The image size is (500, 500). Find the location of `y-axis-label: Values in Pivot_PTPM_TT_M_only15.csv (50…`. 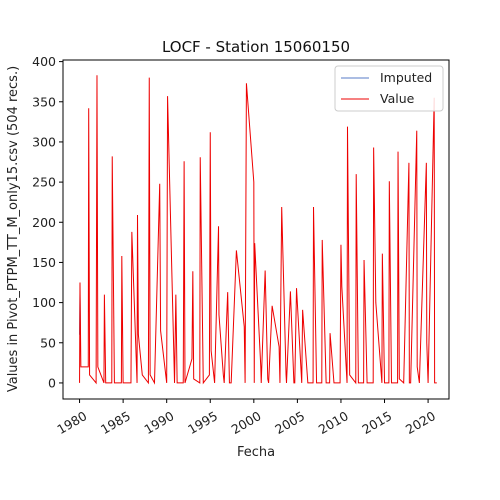

y-axis-label: Values in Pivot_PTPM_TT_M_only15.csv (50… is located at coordinates (13, 229).